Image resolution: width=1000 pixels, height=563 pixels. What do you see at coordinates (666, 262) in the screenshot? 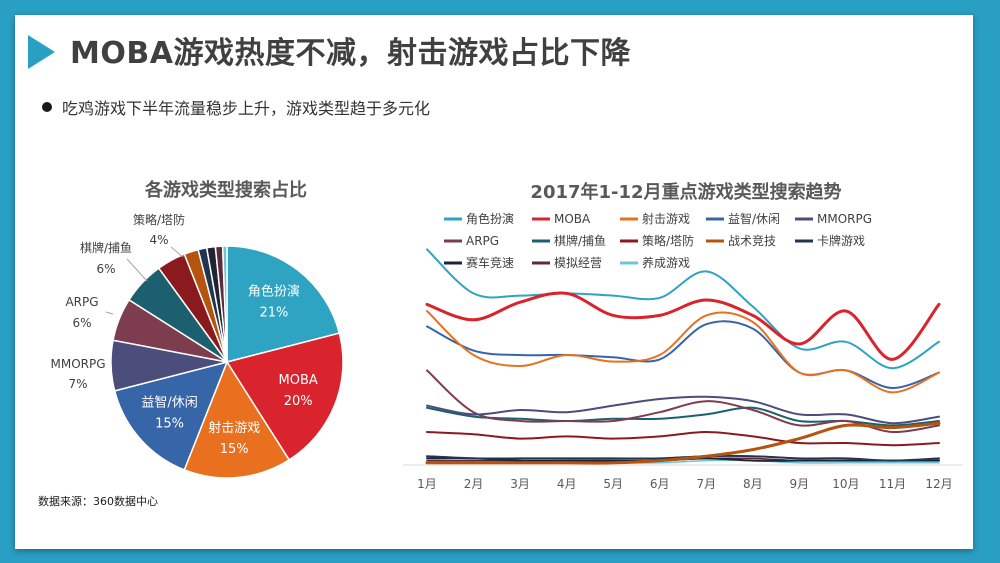
I see `legend-label: 养成游戏` at bounding box center [666, 262].